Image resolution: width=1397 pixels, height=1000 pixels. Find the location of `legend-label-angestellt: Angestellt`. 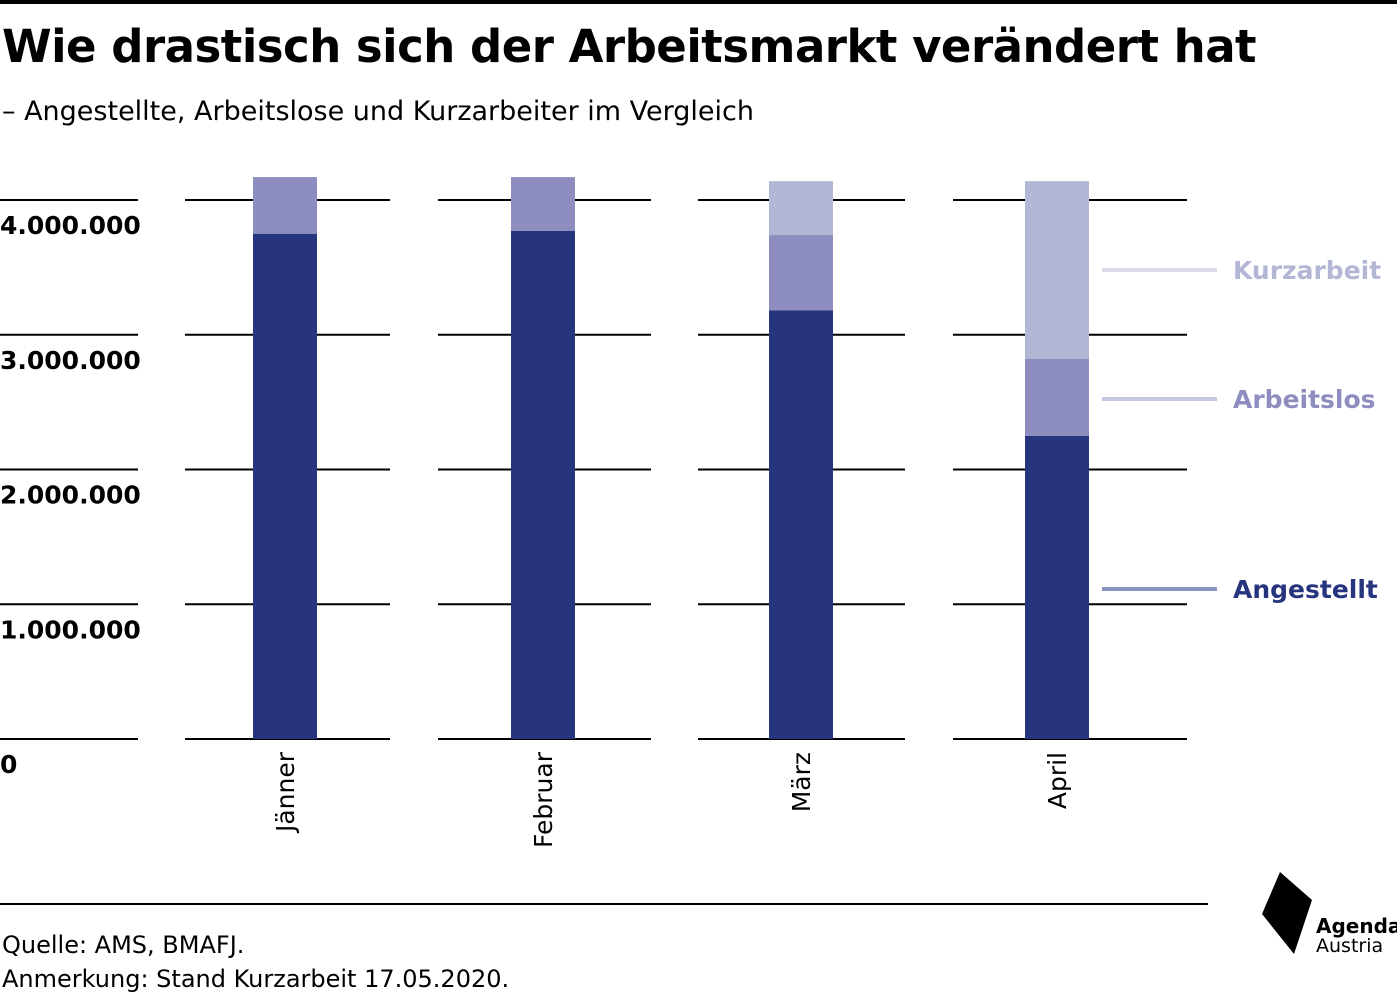

legend-label-angestellt: Angestellt is located at coordinates (1305, 589).